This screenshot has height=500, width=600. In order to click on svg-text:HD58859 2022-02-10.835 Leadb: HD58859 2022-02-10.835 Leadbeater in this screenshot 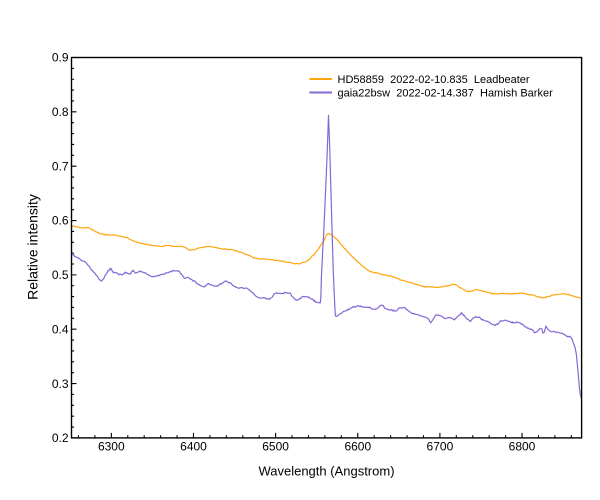, I will do `click(434, 80)`.